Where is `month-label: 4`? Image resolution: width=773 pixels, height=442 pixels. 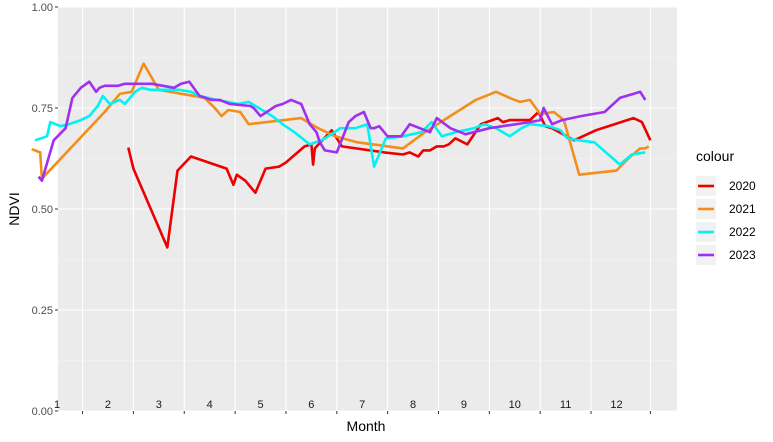 month-label: 4 is located at coordinates (210, 405).